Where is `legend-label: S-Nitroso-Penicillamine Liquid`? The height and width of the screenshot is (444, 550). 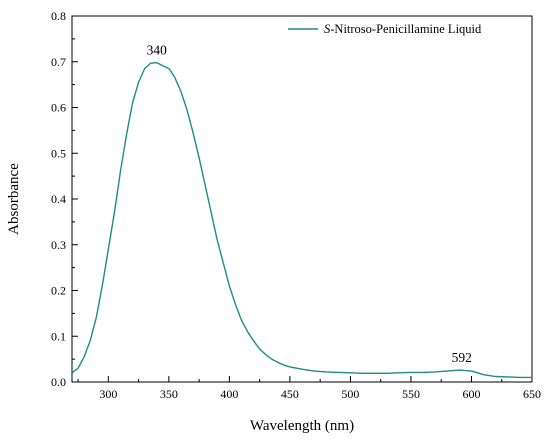 legend-label: S-Nitroso-Penicillamine Liquid is located at coordinates (403, 29).